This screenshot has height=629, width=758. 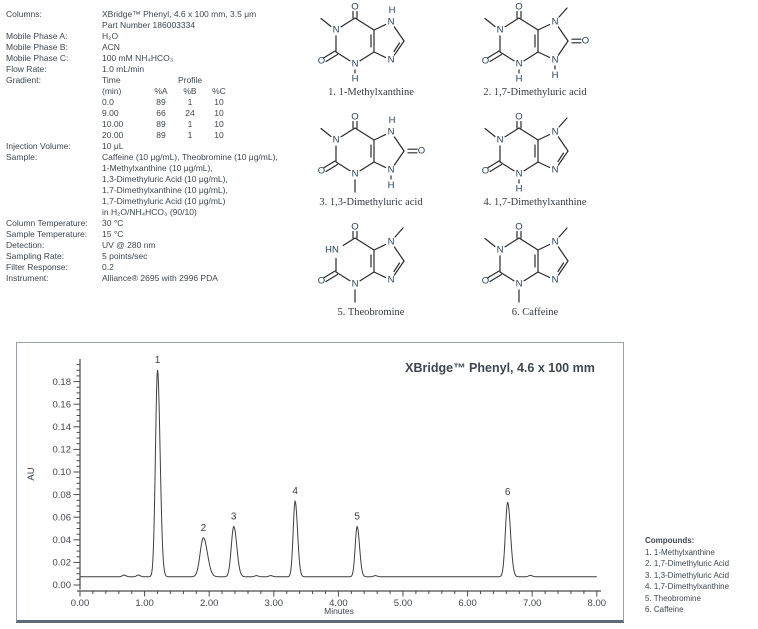 I want to click on spec-row: Sample Temperature: 15 °C, so click(x=150, y=234).